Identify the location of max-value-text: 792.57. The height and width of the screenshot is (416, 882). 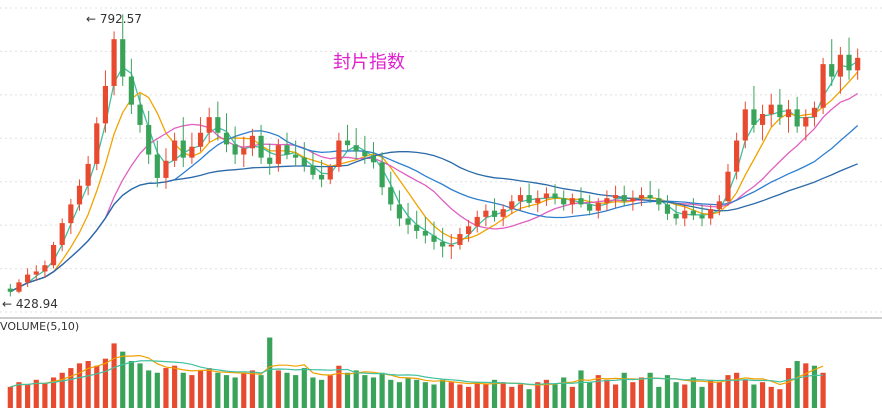
(120, 19).